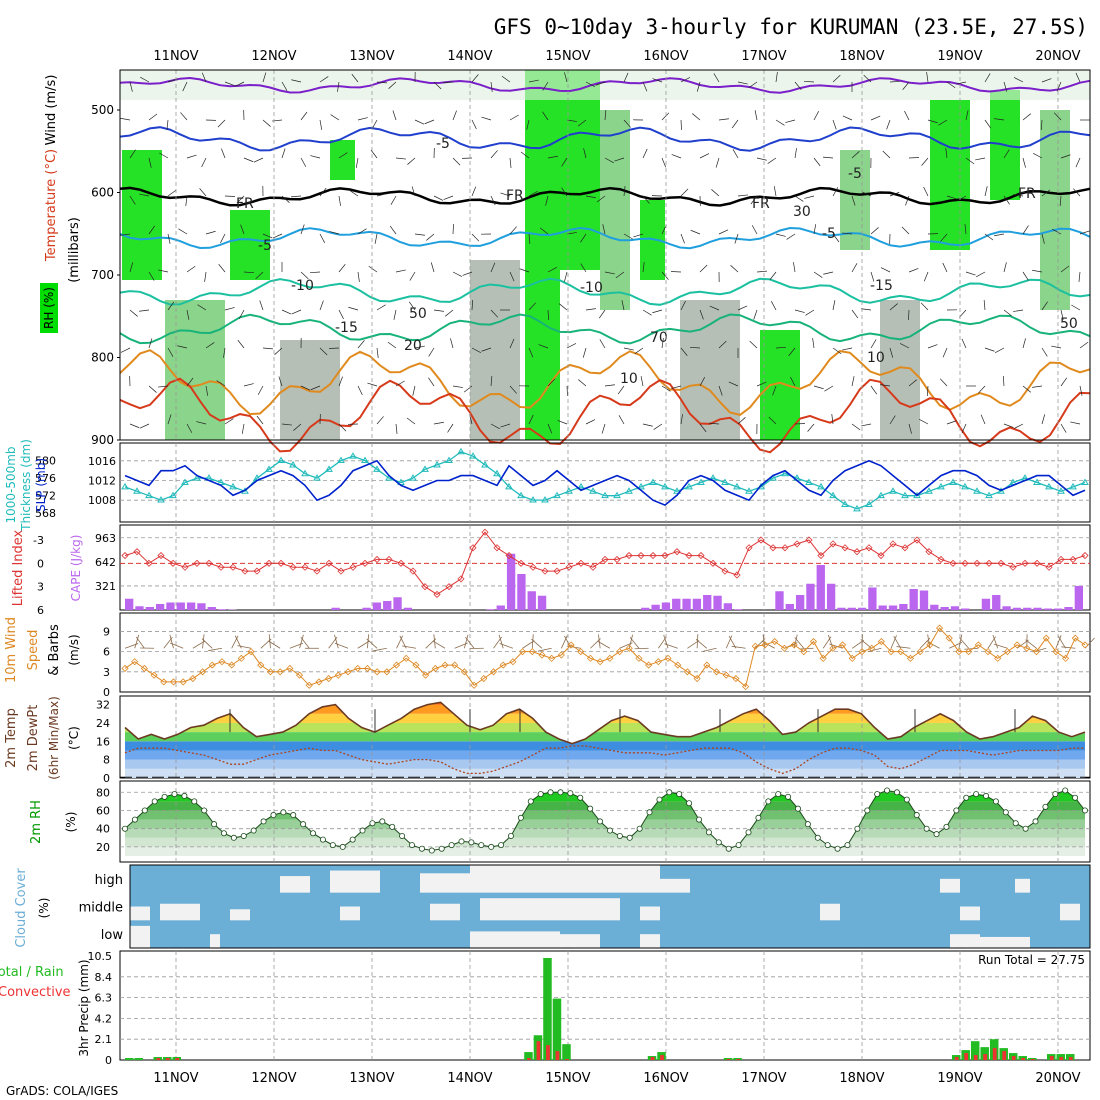  I want to click on temp-band, so click(605, 709).